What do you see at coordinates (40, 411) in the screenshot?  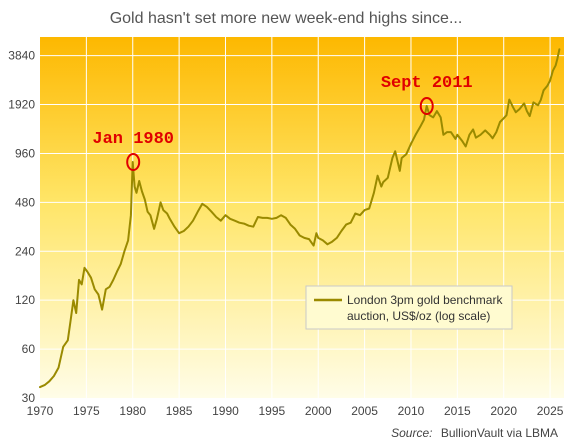 I see `x-tick-label: 1970` at bounding box center [40, 411].